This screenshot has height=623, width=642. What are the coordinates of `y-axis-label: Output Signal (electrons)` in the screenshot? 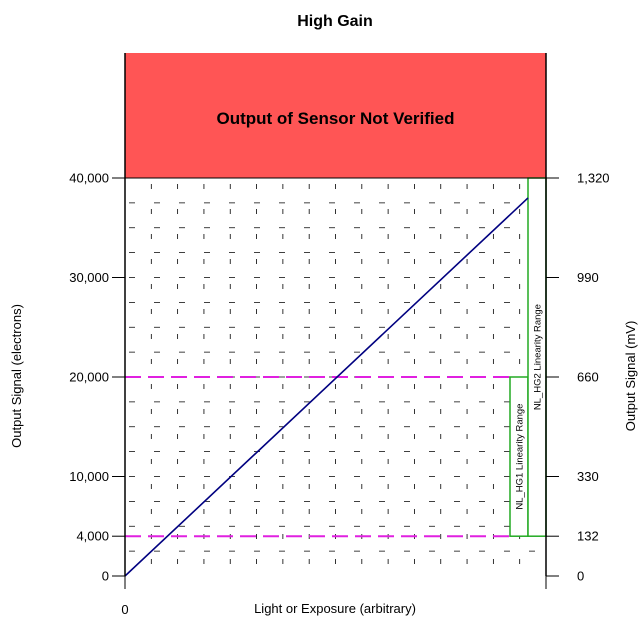 It's located at (16, 376).